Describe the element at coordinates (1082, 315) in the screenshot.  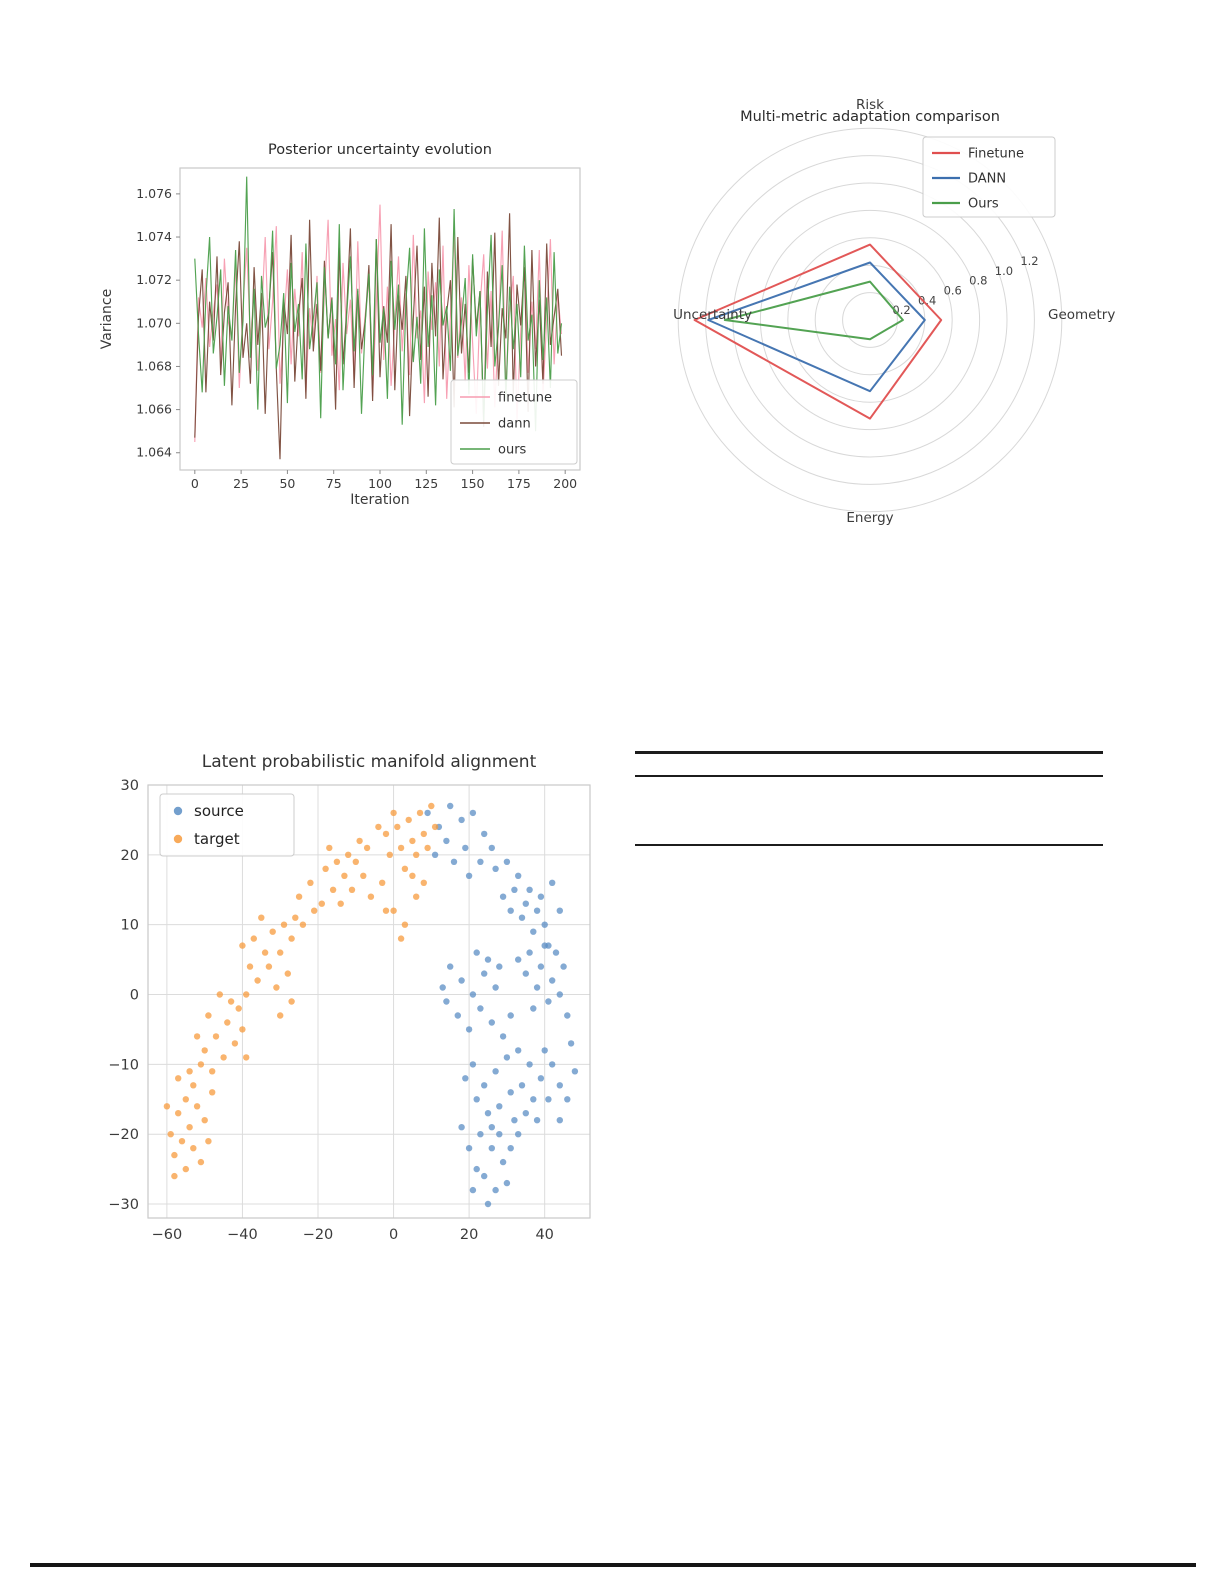
I see `radar-axis-geometry: Geometry` at that location.